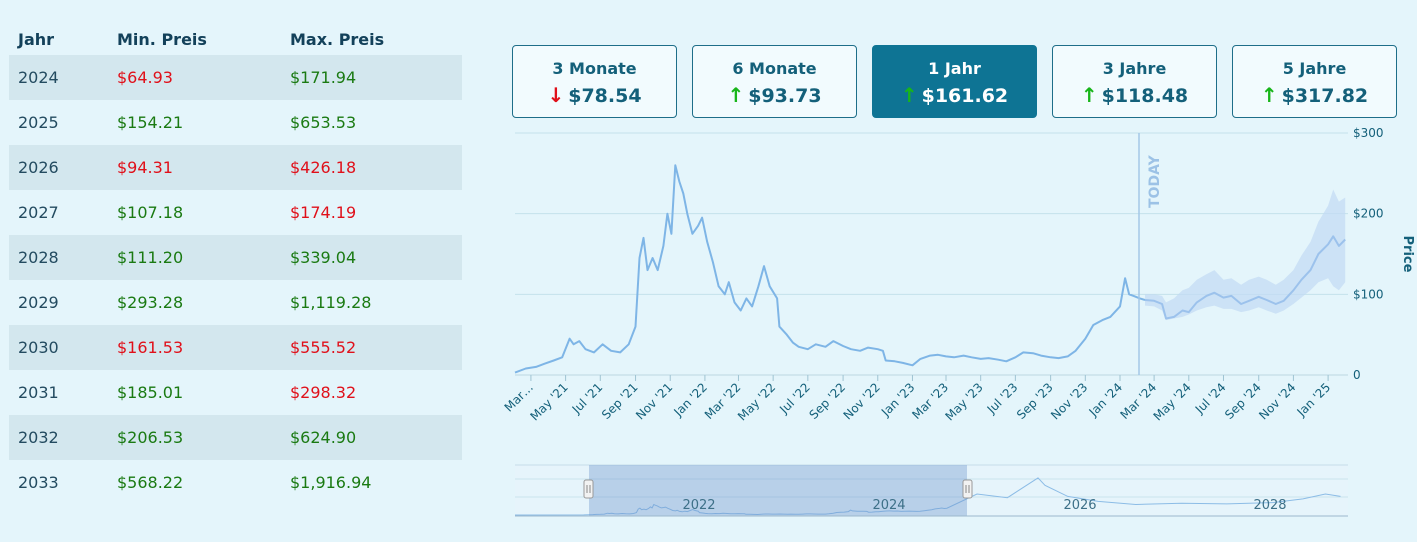 This screenshot has height=542, width=1417. I want to click on cell-min-price: $64.93, so click(194, 77).